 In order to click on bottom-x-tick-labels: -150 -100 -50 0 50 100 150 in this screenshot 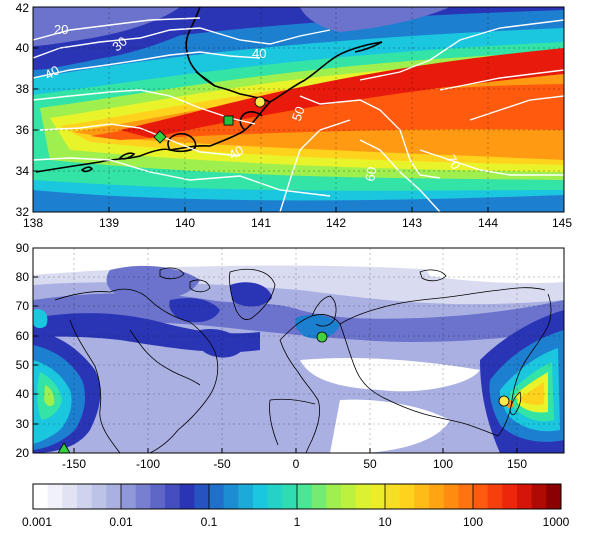, I will do `click(294, 464)`.